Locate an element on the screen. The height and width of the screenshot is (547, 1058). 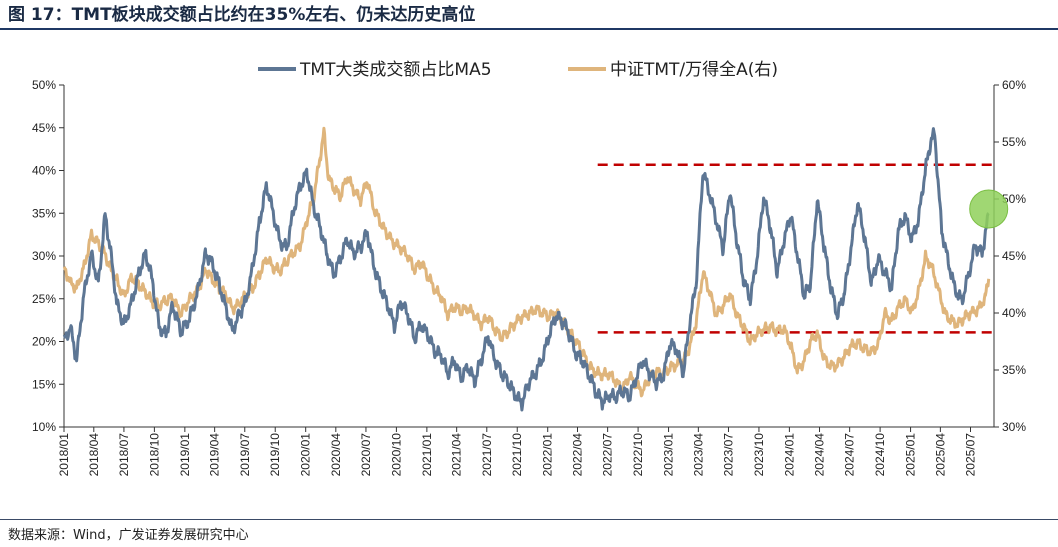
y-left-tick-label: 35% is located at coordinates (44, 213).